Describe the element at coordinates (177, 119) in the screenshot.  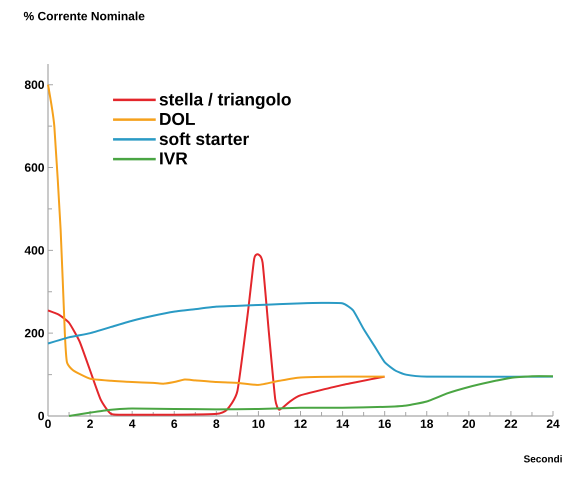
I see `legend-label: DOL` at that location.